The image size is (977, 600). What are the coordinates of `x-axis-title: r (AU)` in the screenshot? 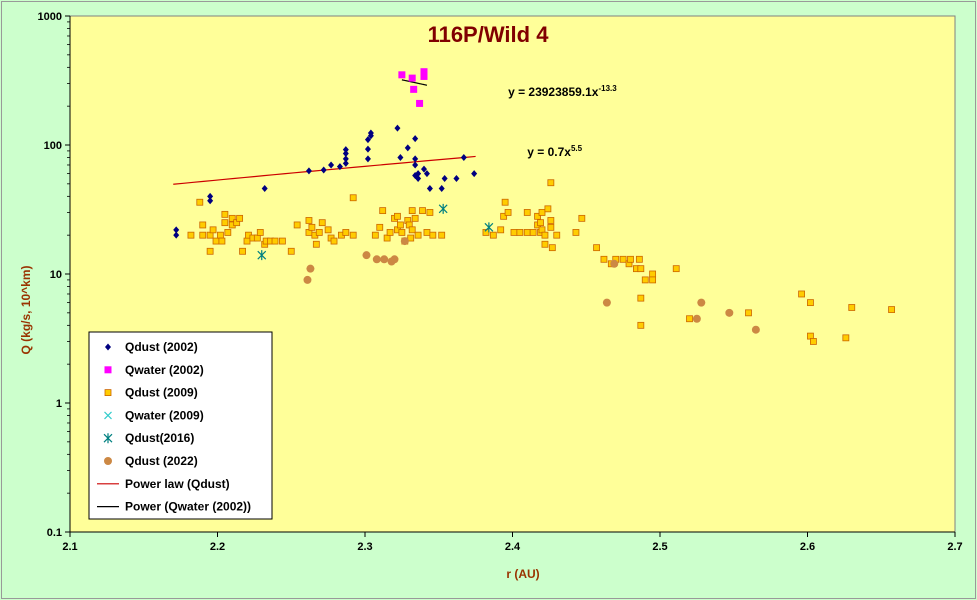 It's located at (522, 574).